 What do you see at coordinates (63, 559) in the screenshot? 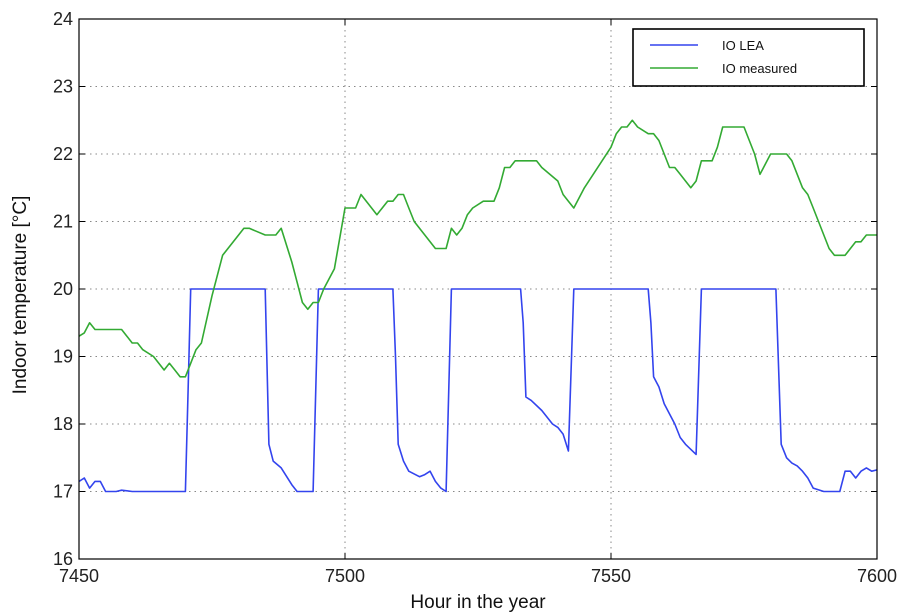
I see `y-tick-label: 16` at bounding box center [63, 559].